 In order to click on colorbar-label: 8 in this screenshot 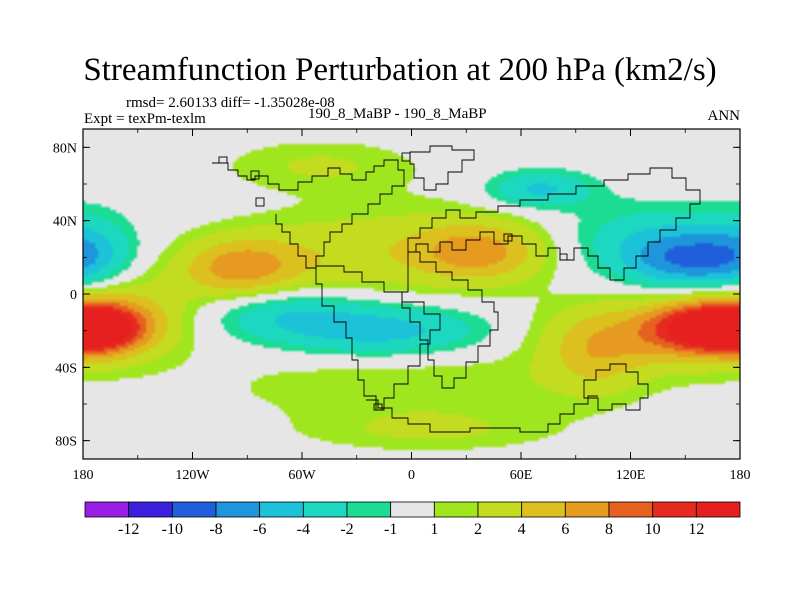, I will do `click(609, 529)`.